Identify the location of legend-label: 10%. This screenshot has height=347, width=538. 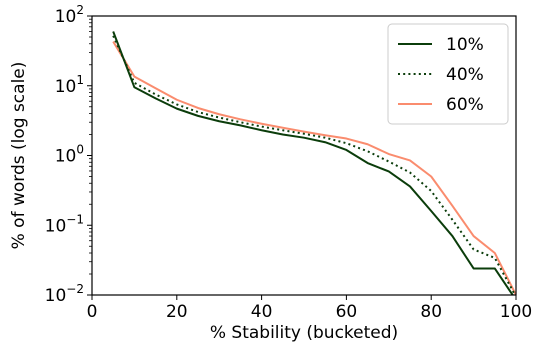
(465, 45).